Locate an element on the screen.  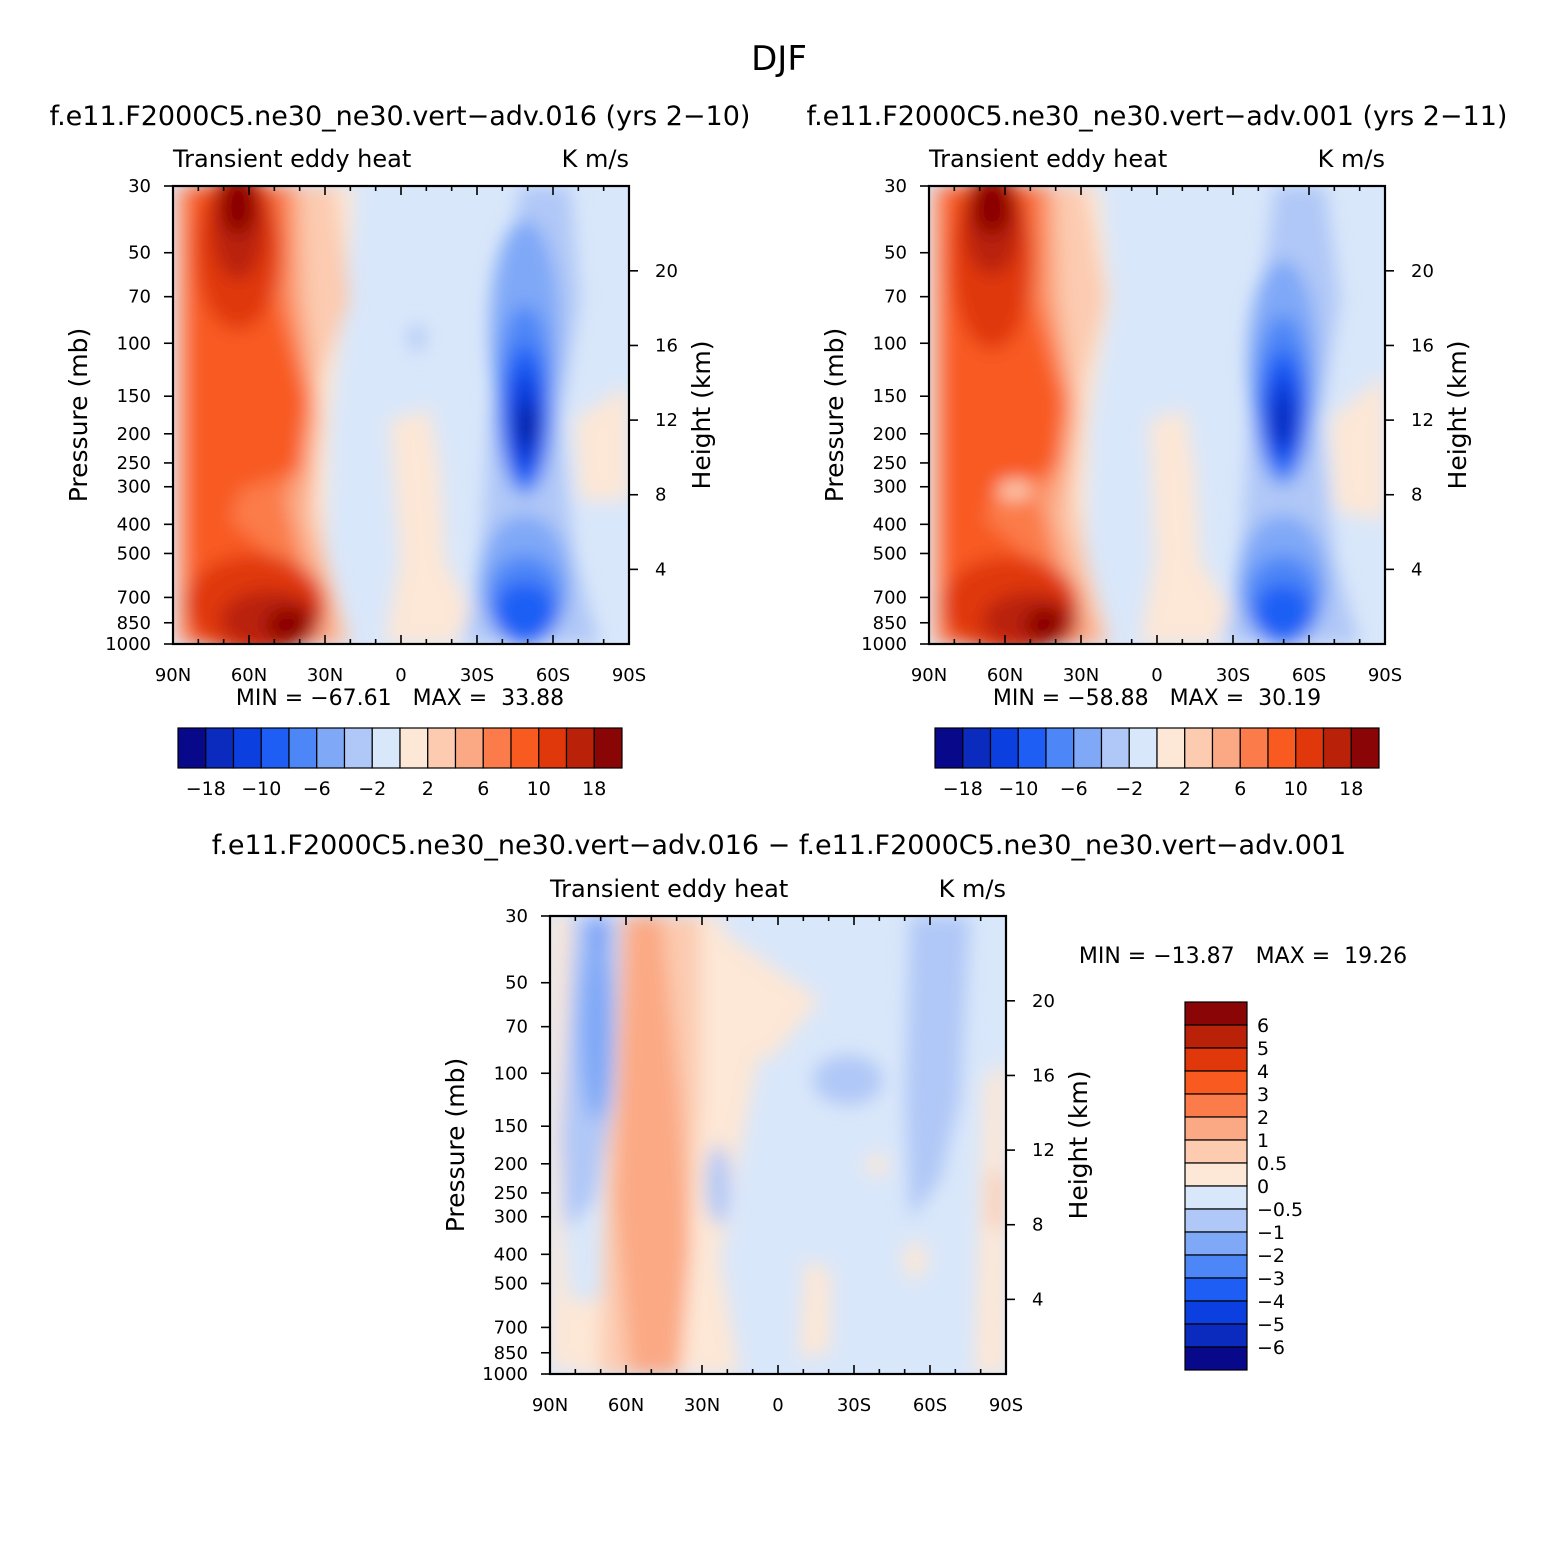
colorbar-label: −1 is located at coordinates (1271, 1233).